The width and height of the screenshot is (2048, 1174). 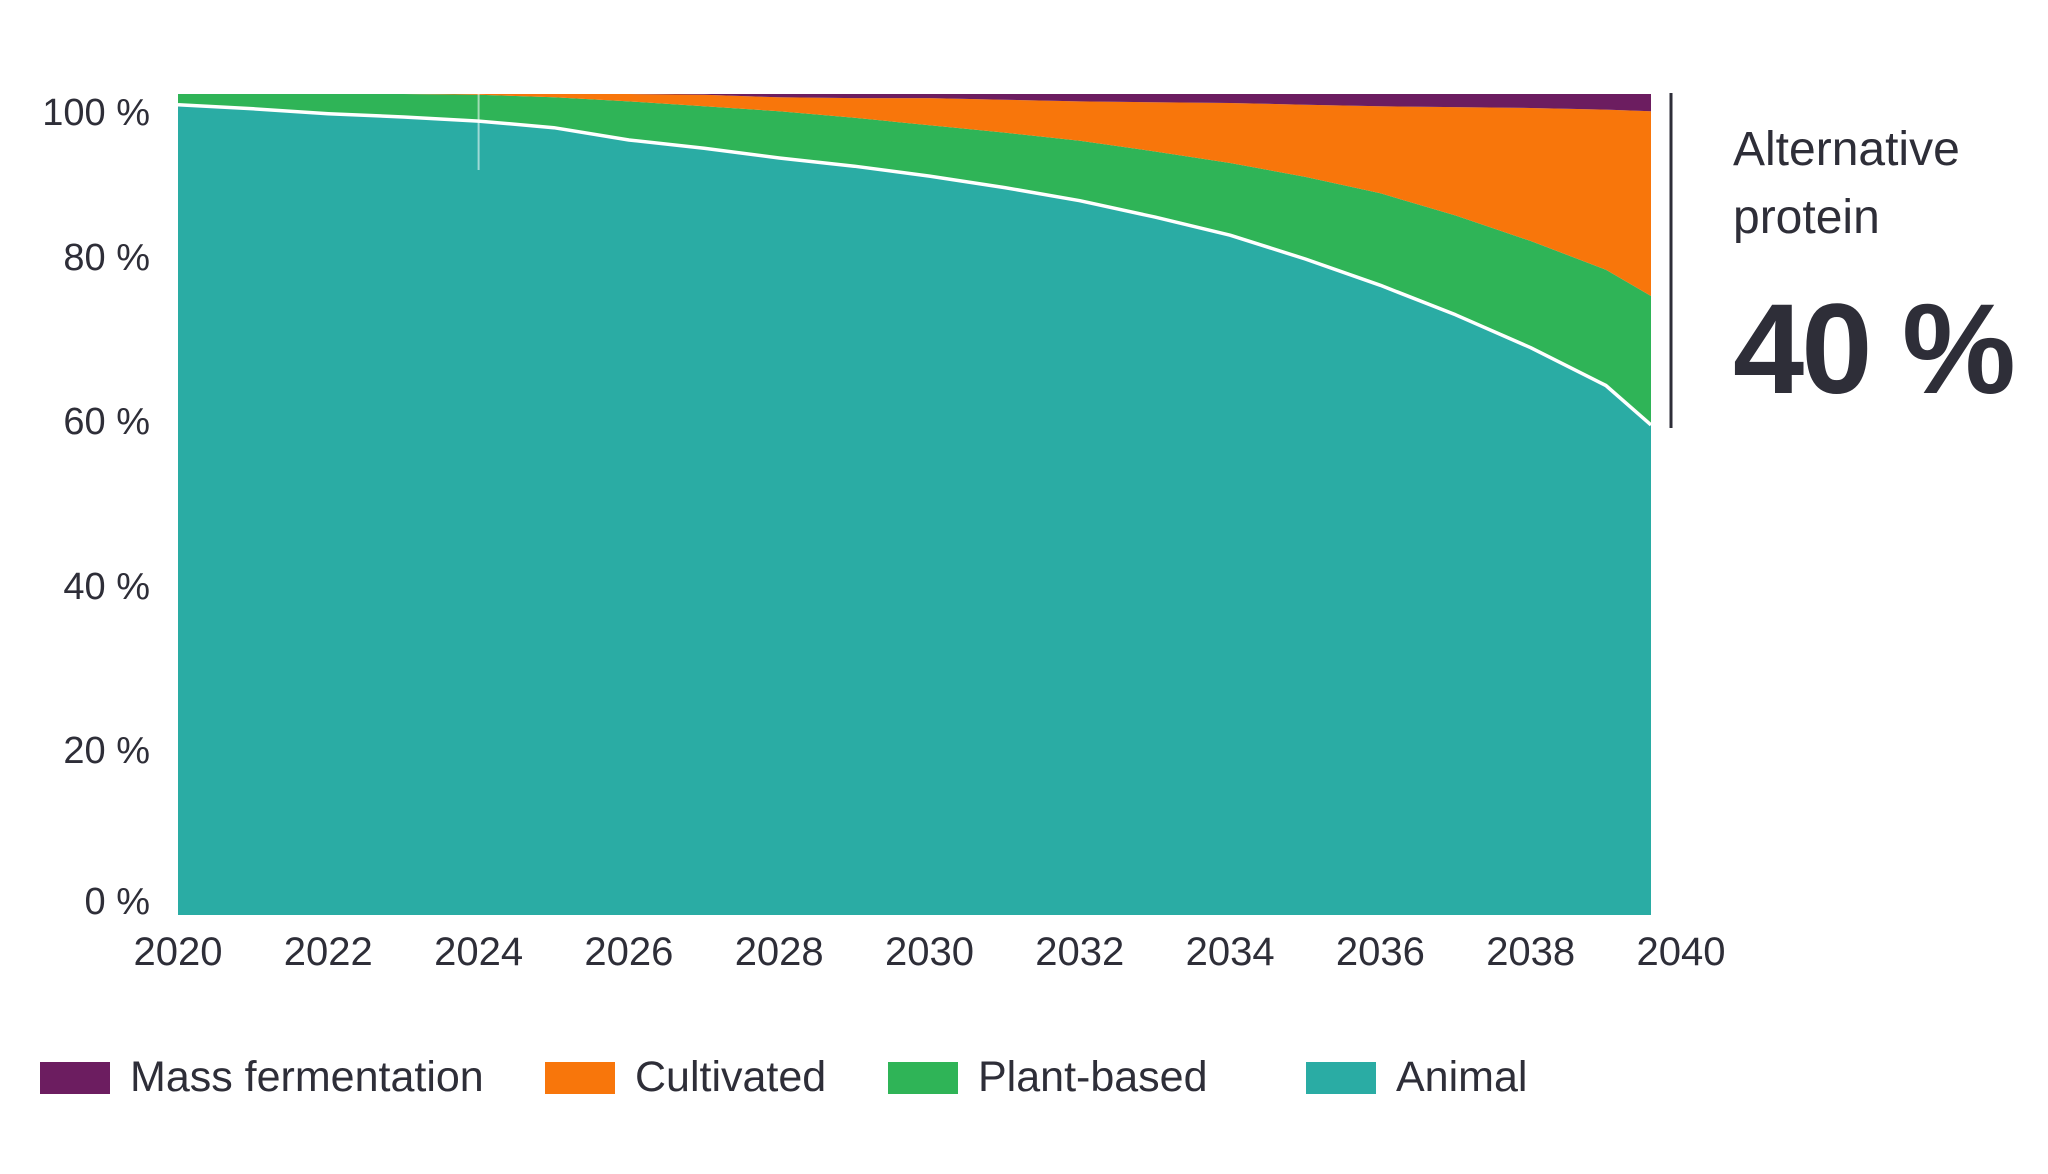 I want to click on y-tick-label-80: 80 %, so click(x=106, y=258).